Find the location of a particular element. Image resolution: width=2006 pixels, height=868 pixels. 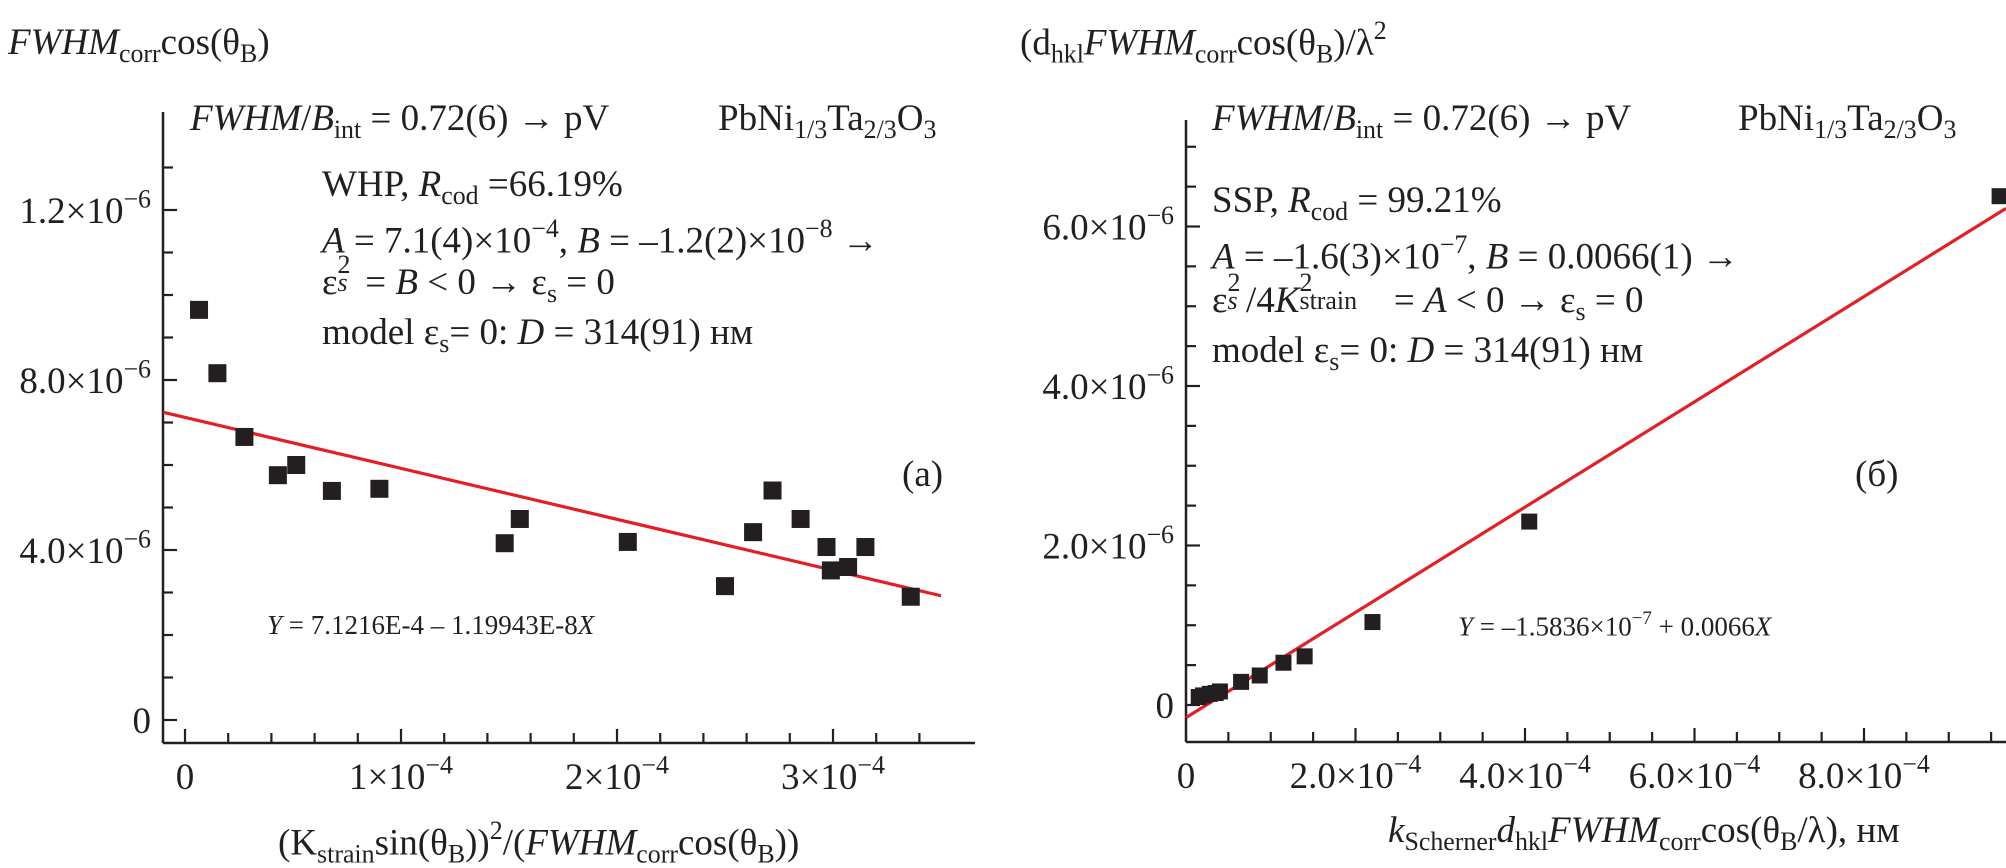

left-x-tick-label: 2×10⁻⁴ is located at coordinates (617, 774).